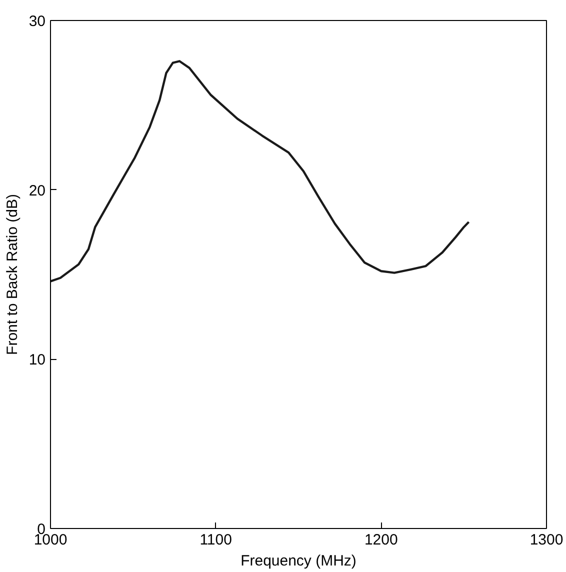 This screenshot has height=572, width=566. What do you see at coordinates (37, 360) in the screenshot?
I see `y-tick-label: 10` at bounding box center [37, 360].